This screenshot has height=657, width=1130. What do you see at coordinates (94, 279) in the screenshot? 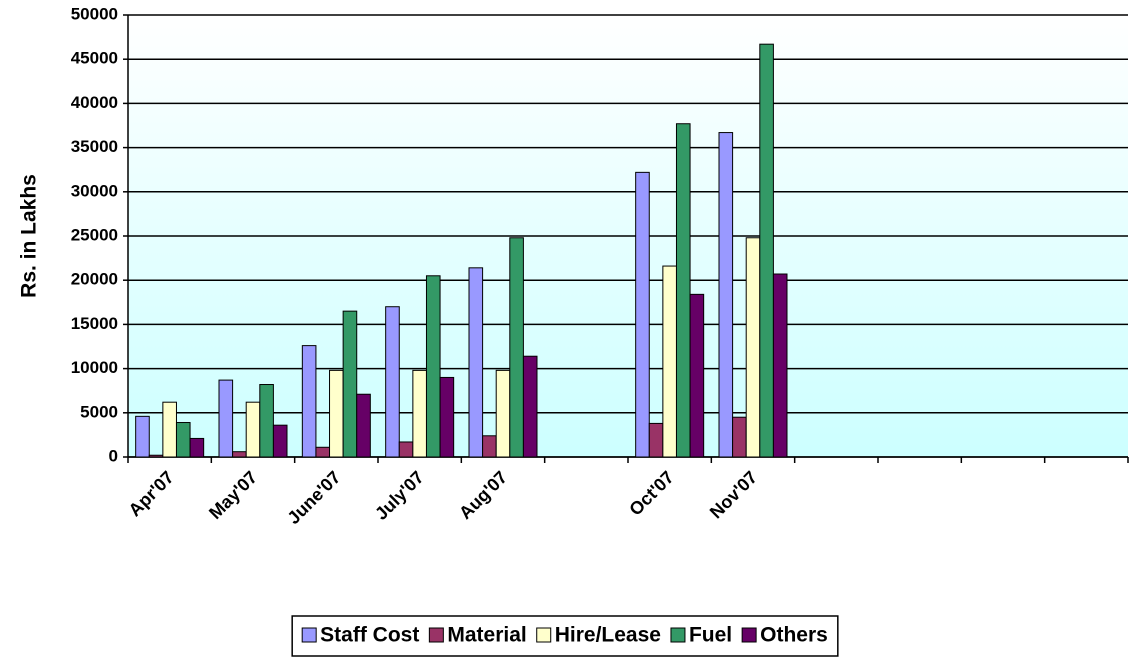
I see `y-tick-label: 20000` at bounding box center [94, 279].